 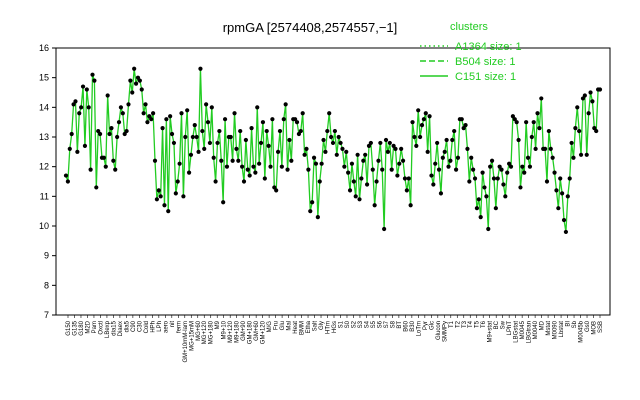 I want to click on x-tick-label: GM+90, so click(x=244, y=330).